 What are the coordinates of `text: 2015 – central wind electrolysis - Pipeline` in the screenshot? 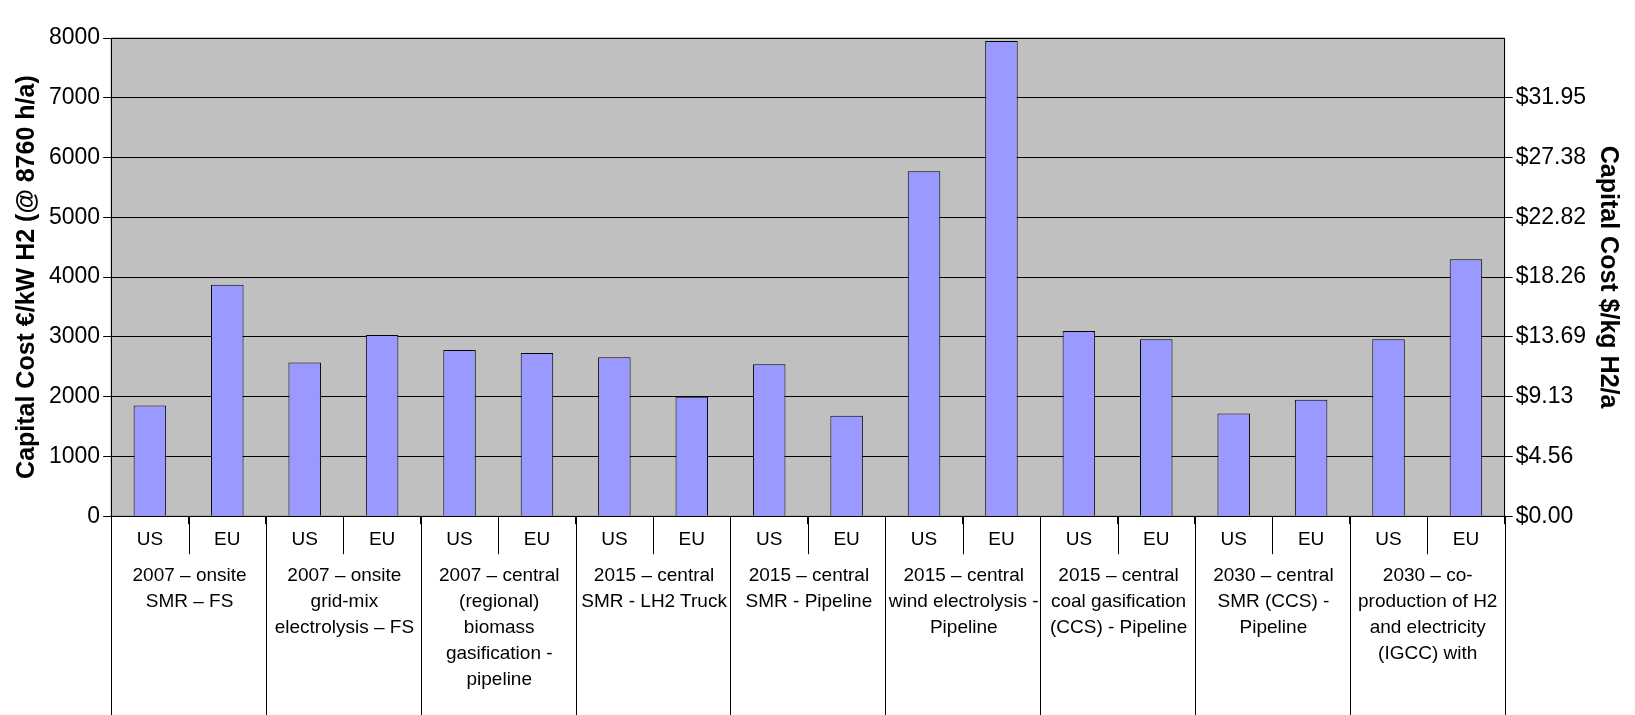 It's located at (963, 634).